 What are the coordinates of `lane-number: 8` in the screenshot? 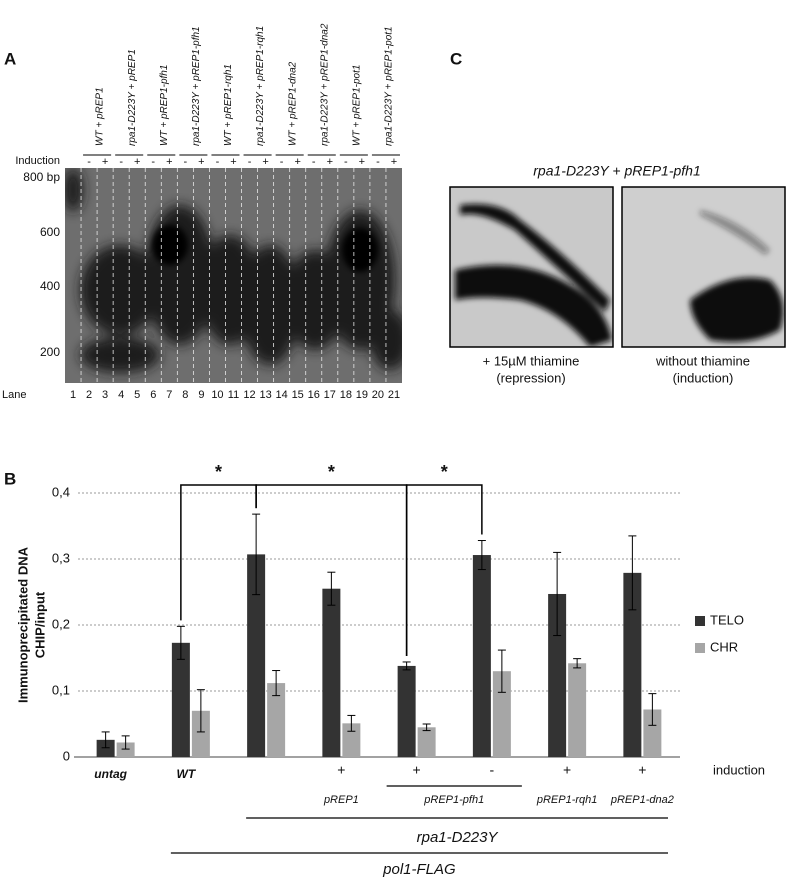 It's located at (185, 395).